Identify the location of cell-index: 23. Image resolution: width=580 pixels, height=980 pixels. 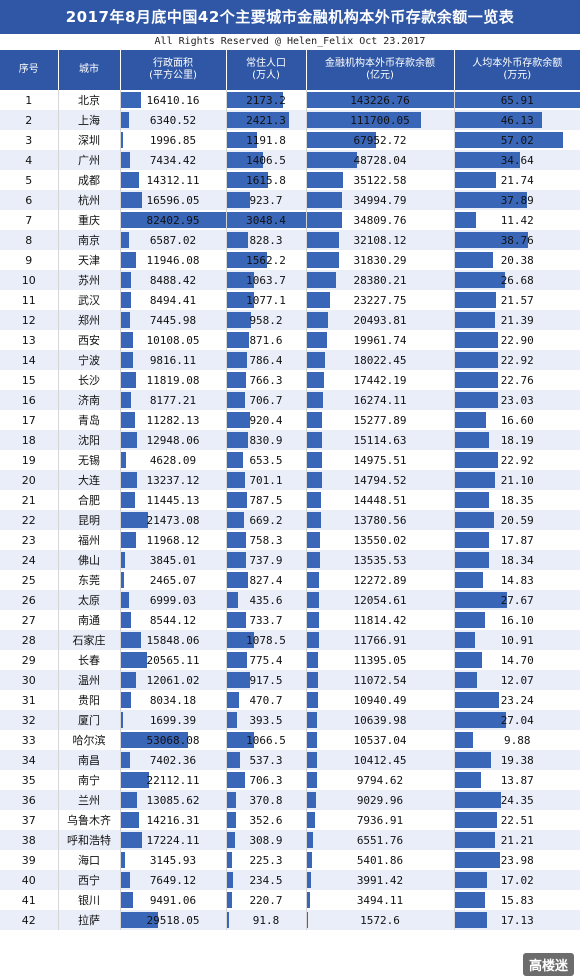
(29, 540).